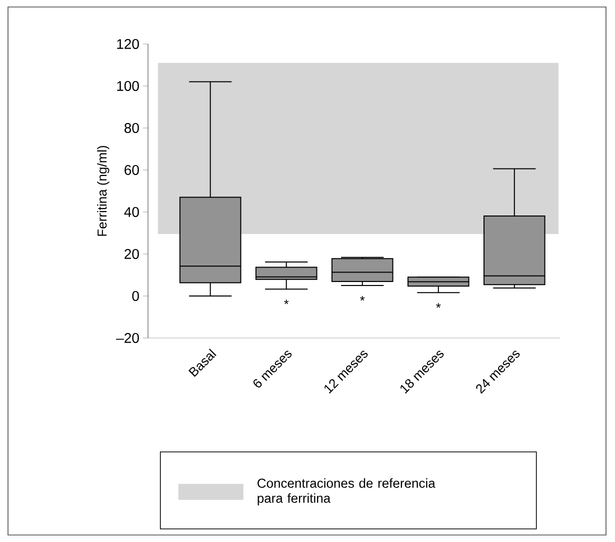 The height and width of the screenshot is (542, 615). I want to click on y-tick-label: 40, so click(131, 212).